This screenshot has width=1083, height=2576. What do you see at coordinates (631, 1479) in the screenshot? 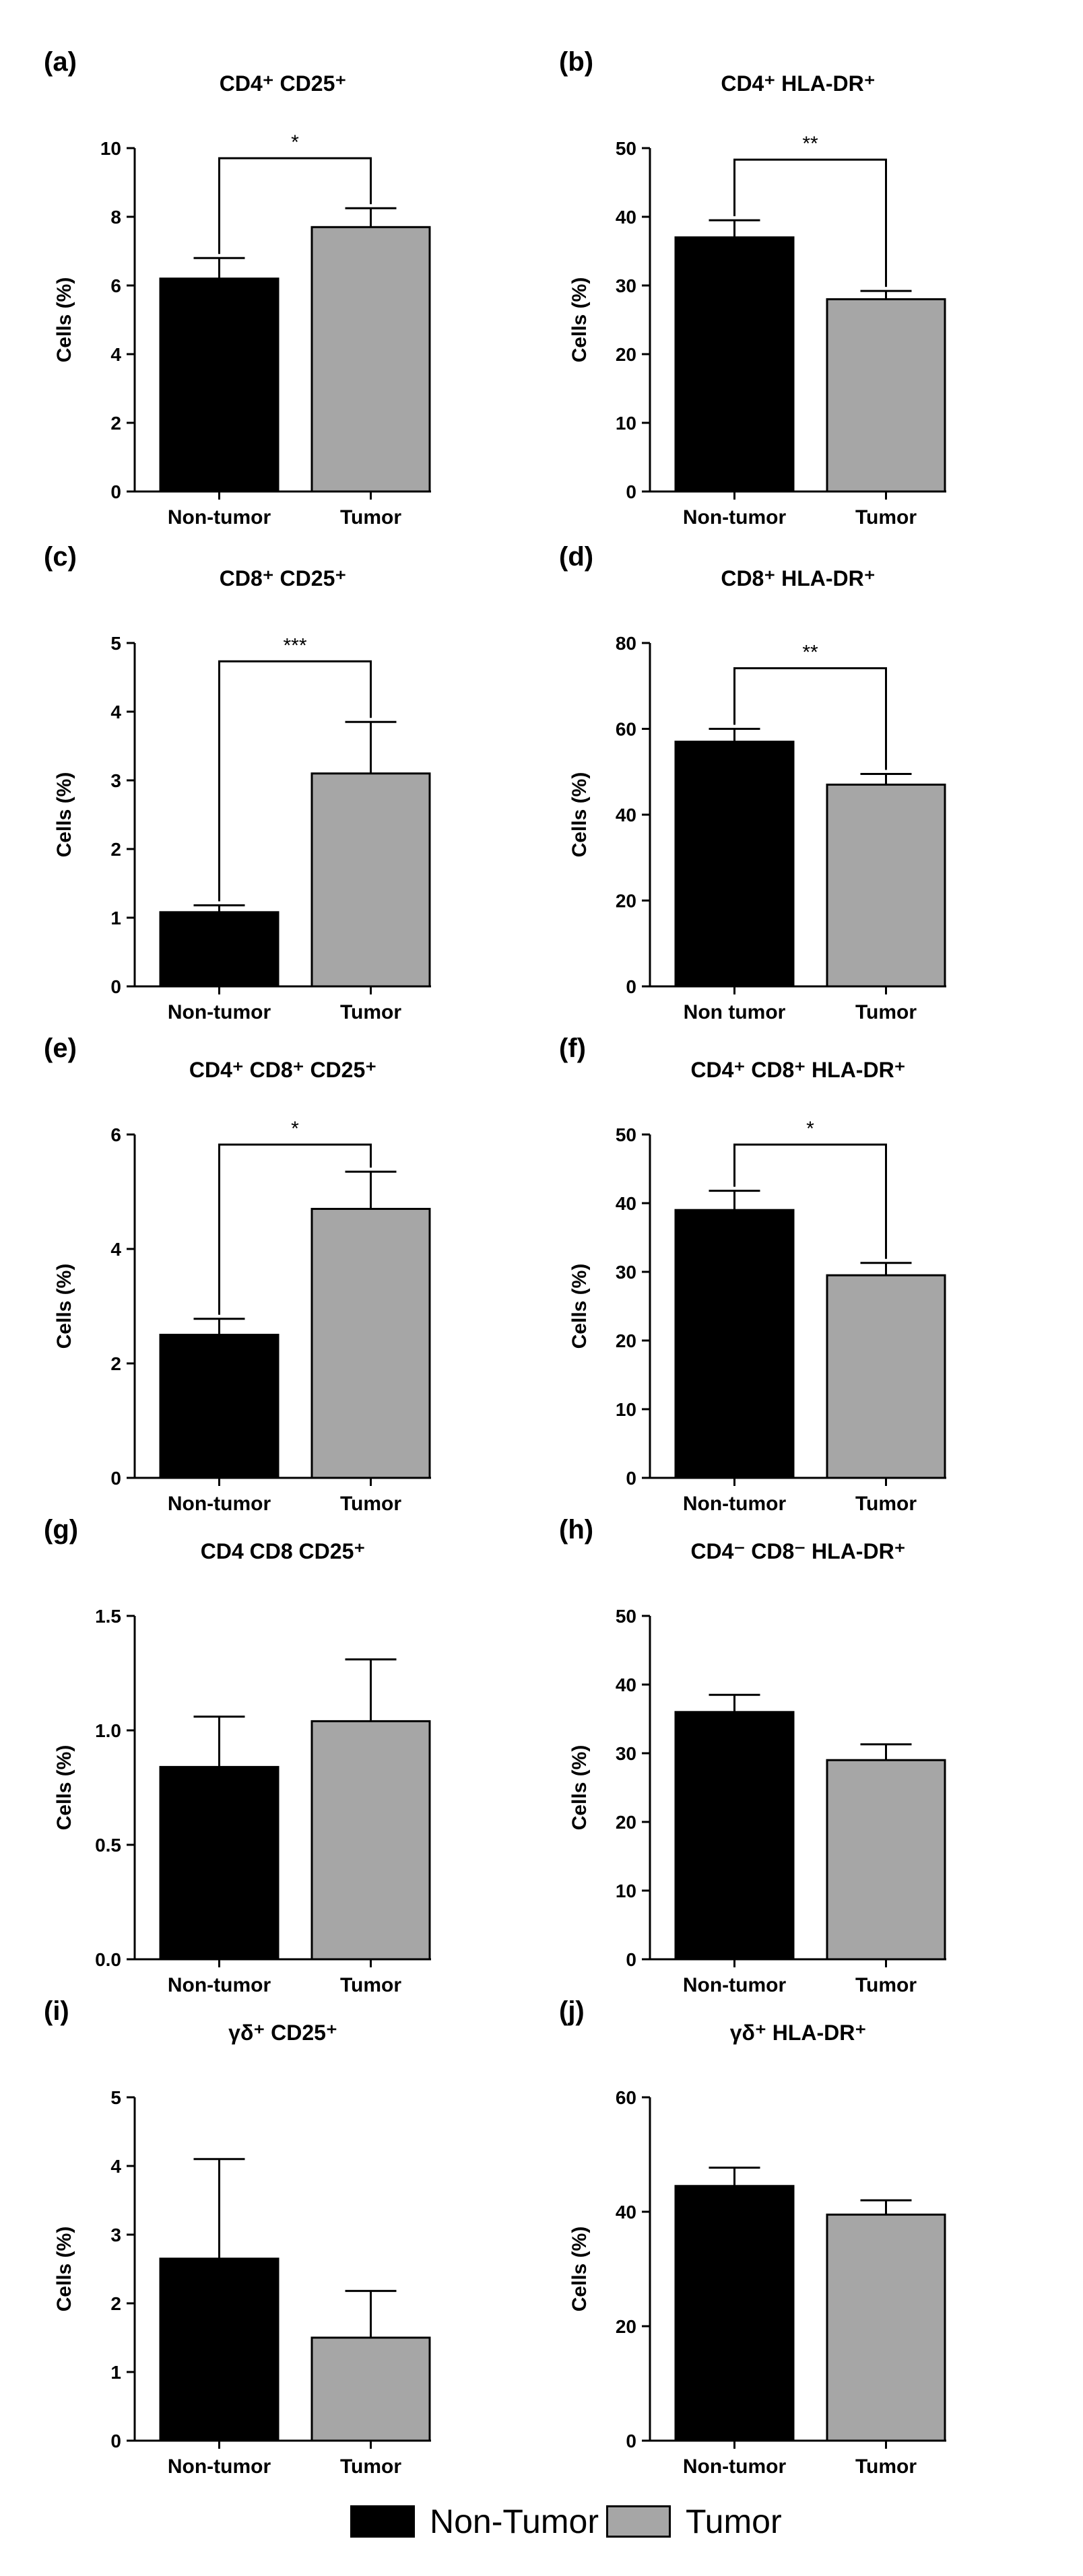
I see `y-tick-label-f-0: 0` at bounding box center [631, 1479].